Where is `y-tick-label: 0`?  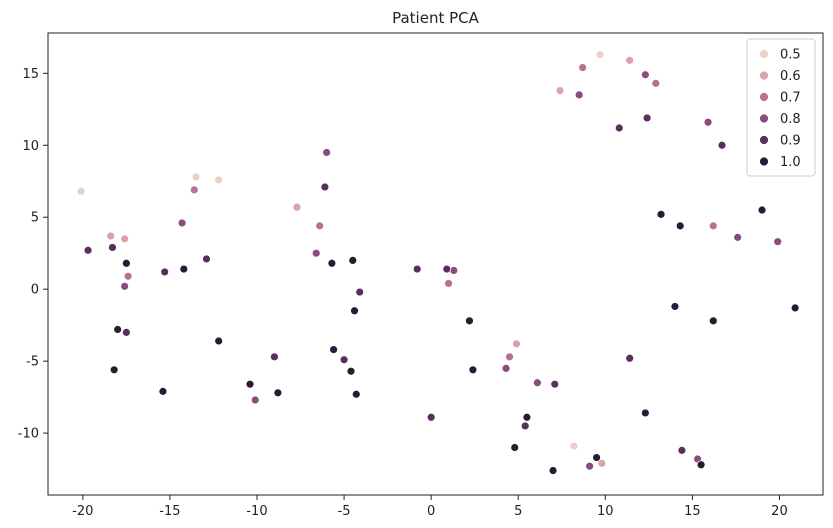 y-tick-label: 0 is located at coordinates (35, 290).